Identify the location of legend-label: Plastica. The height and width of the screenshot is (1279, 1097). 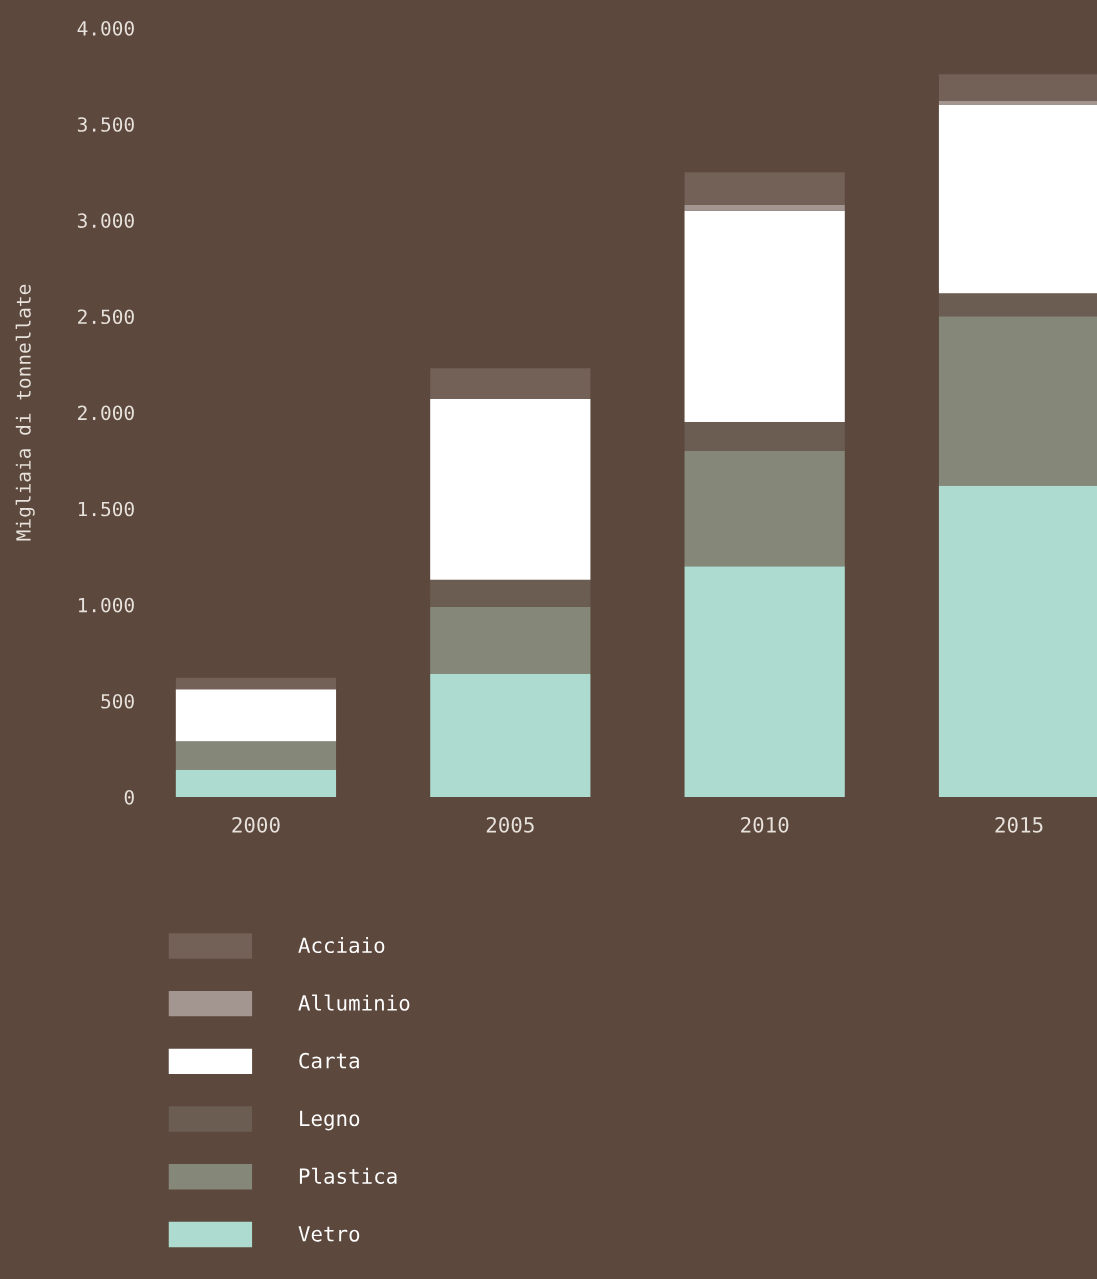
(348, 1175).